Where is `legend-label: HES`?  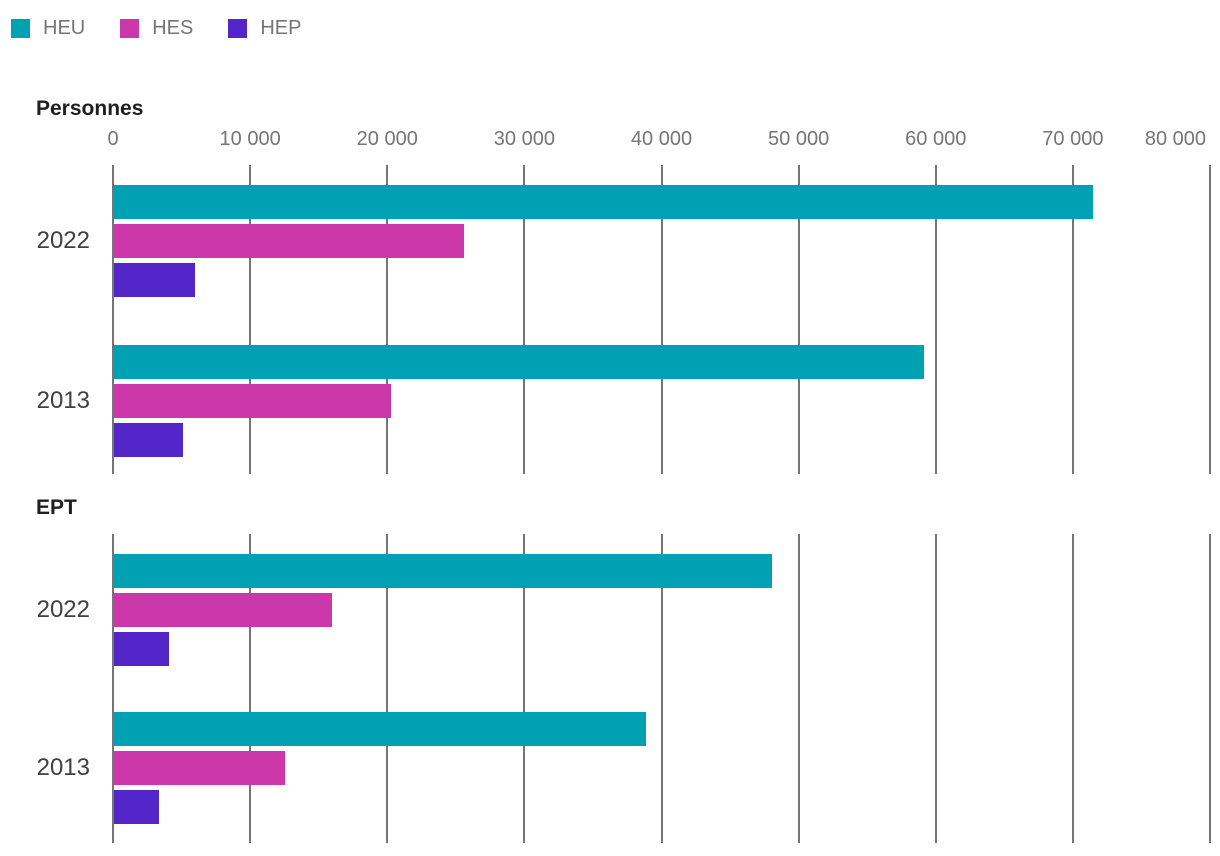 legend-label: HES is located at coordinates (173, 28).